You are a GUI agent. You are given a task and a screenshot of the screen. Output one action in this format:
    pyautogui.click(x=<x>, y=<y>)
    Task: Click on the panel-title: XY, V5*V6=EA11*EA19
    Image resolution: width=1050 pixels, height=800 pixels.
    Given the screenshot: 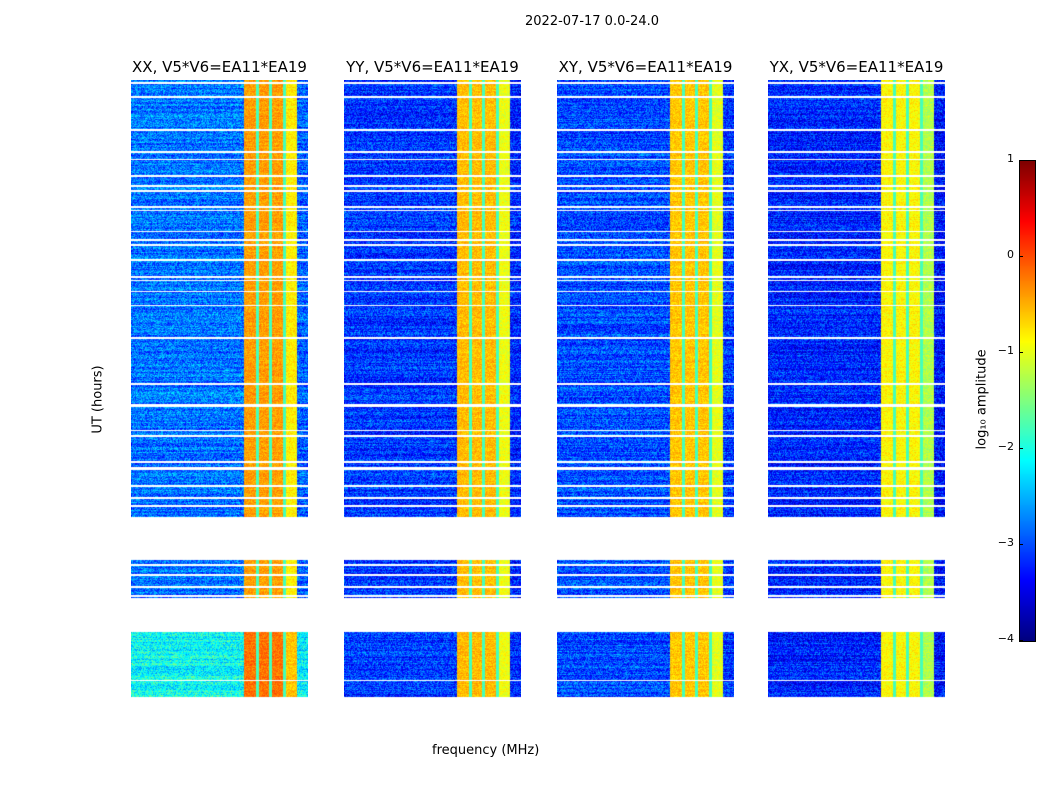 What is the action you would take?
    pyautogui.click(x=645, y=67)
    